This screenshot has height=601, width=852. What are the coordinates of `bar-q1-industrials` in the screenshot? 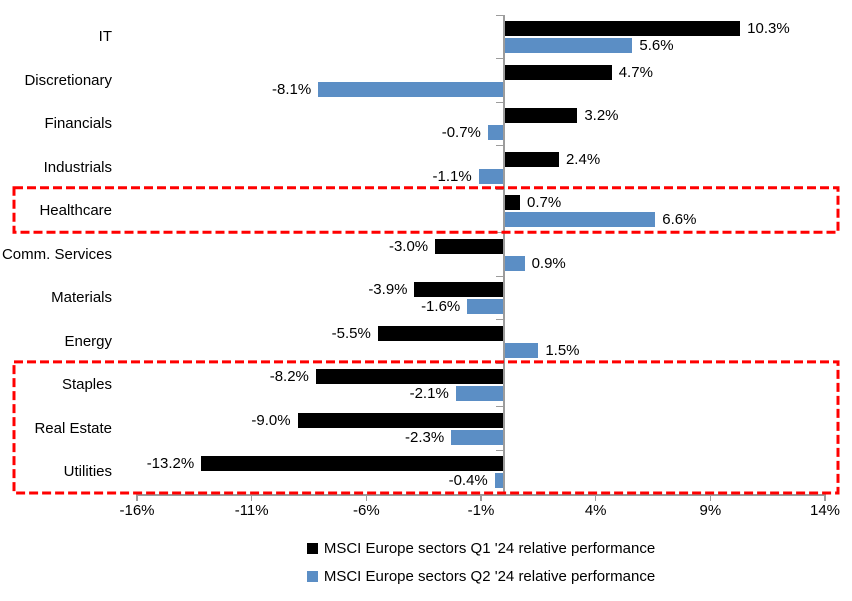 It's located at (531, 159).